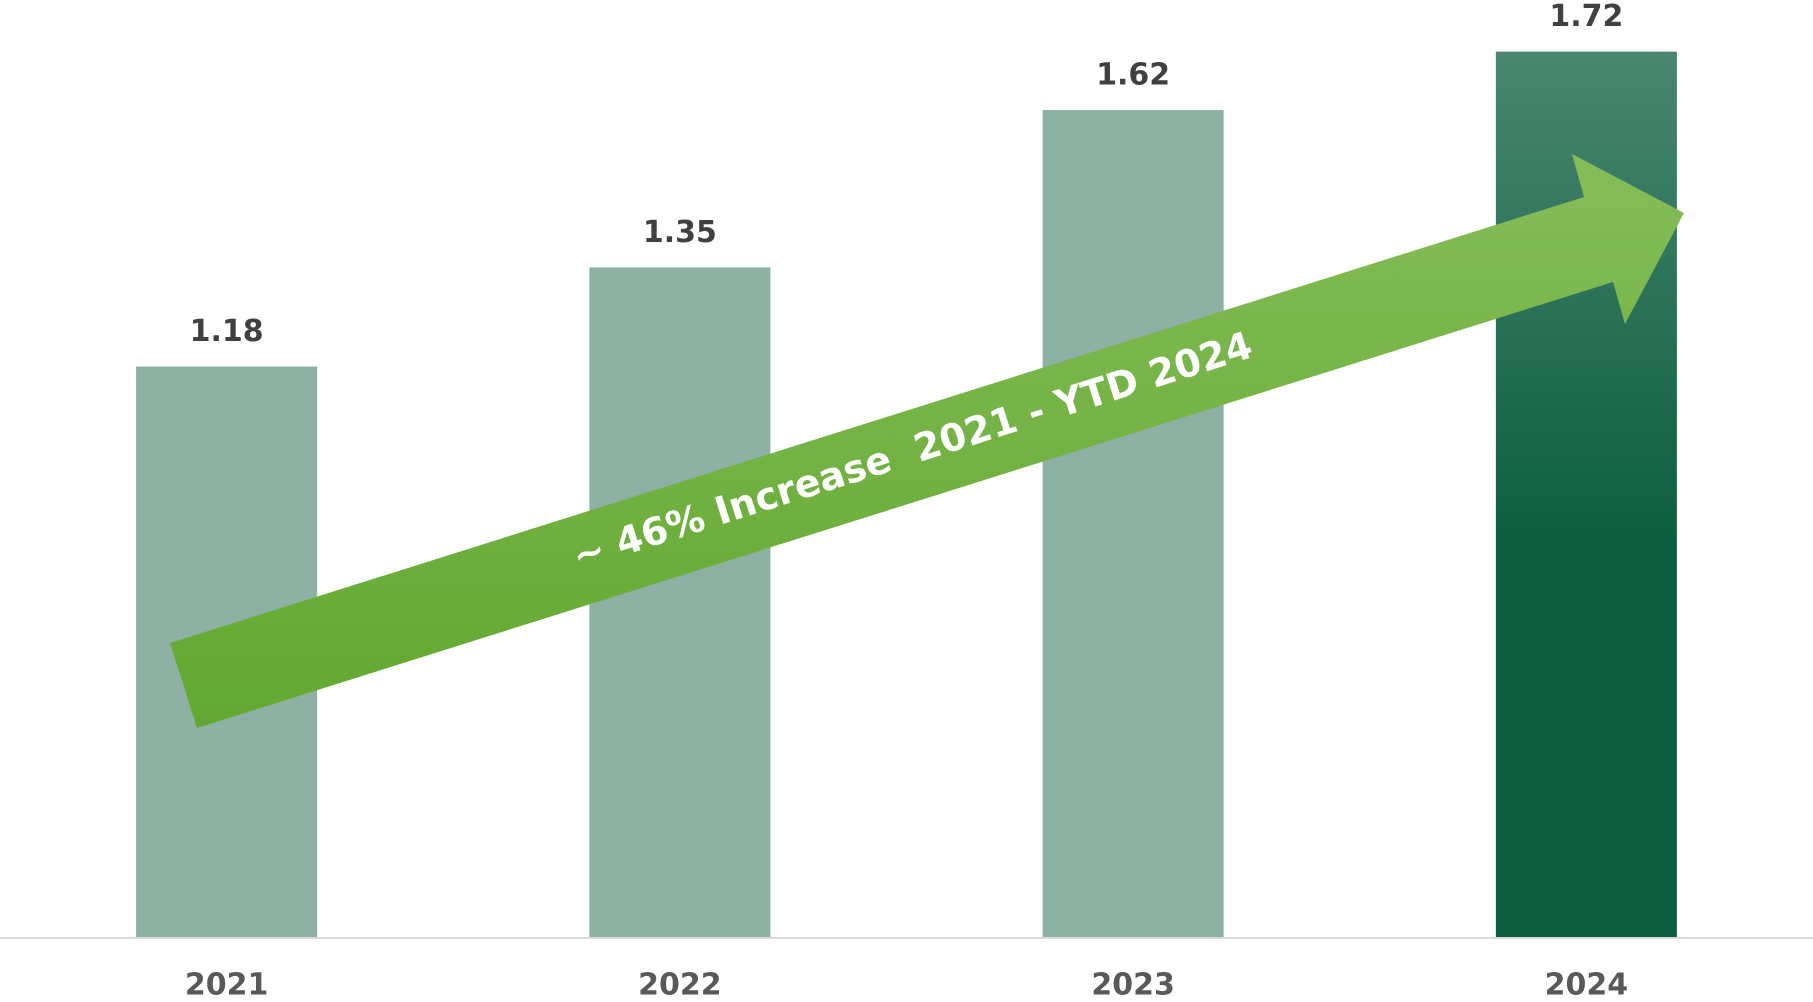 This screenshot has height=1002, width=1813. I want to click on x-tick-label: 2023, so click(1133, 985).